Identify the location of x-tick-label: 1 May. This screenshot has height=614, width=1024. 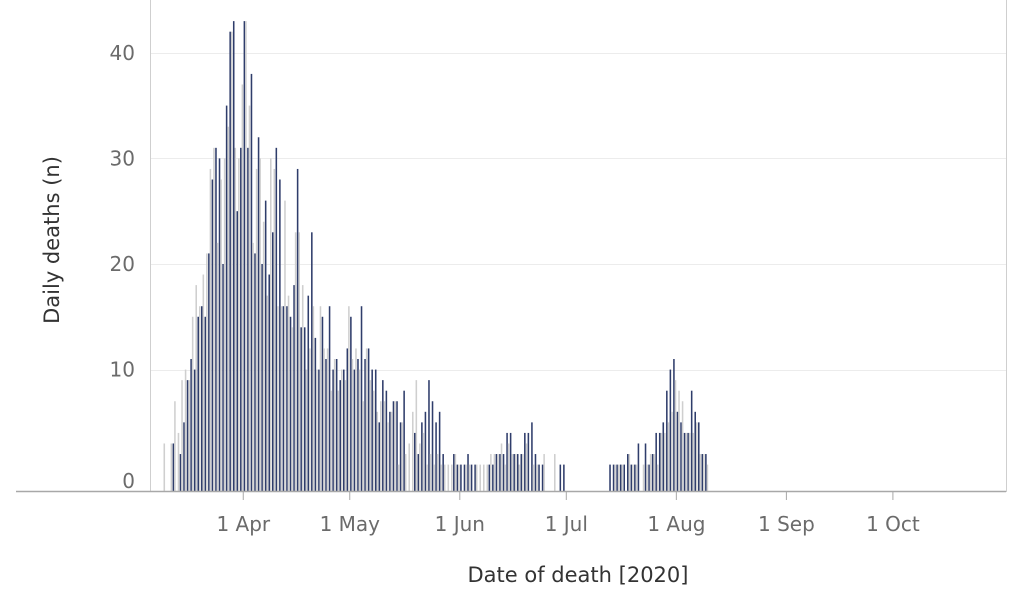
(350, 524).